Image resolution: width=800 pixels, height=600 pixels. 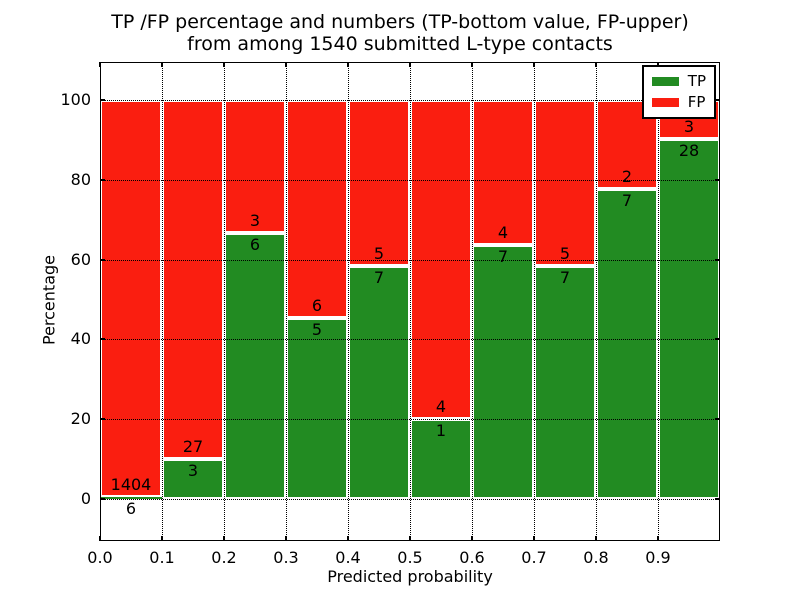 I want to click on tp-count-label: 5, so click(x=317, y=329).